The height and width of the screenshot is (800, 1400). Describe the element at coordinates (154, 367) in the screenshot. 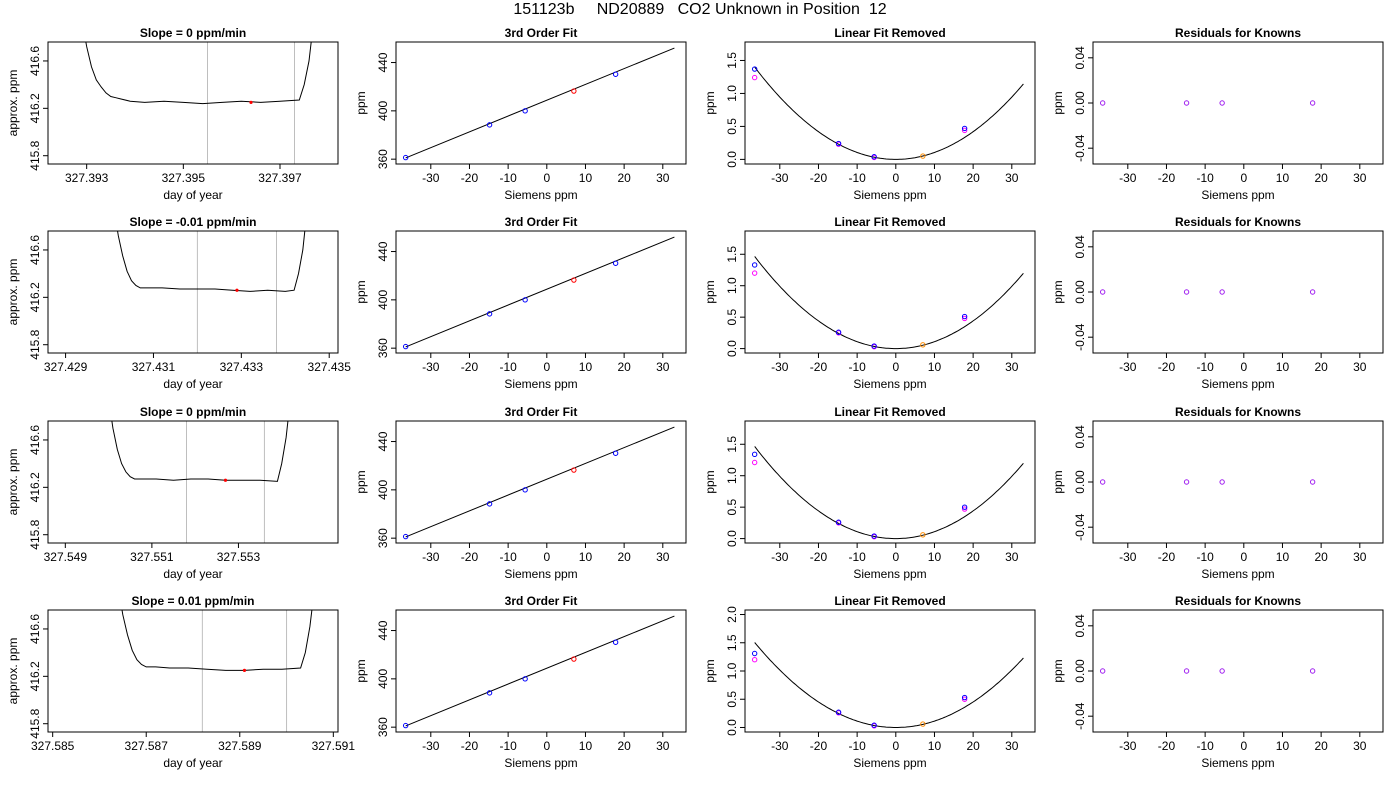

I see `x-tick-label: 327.431` at that location.